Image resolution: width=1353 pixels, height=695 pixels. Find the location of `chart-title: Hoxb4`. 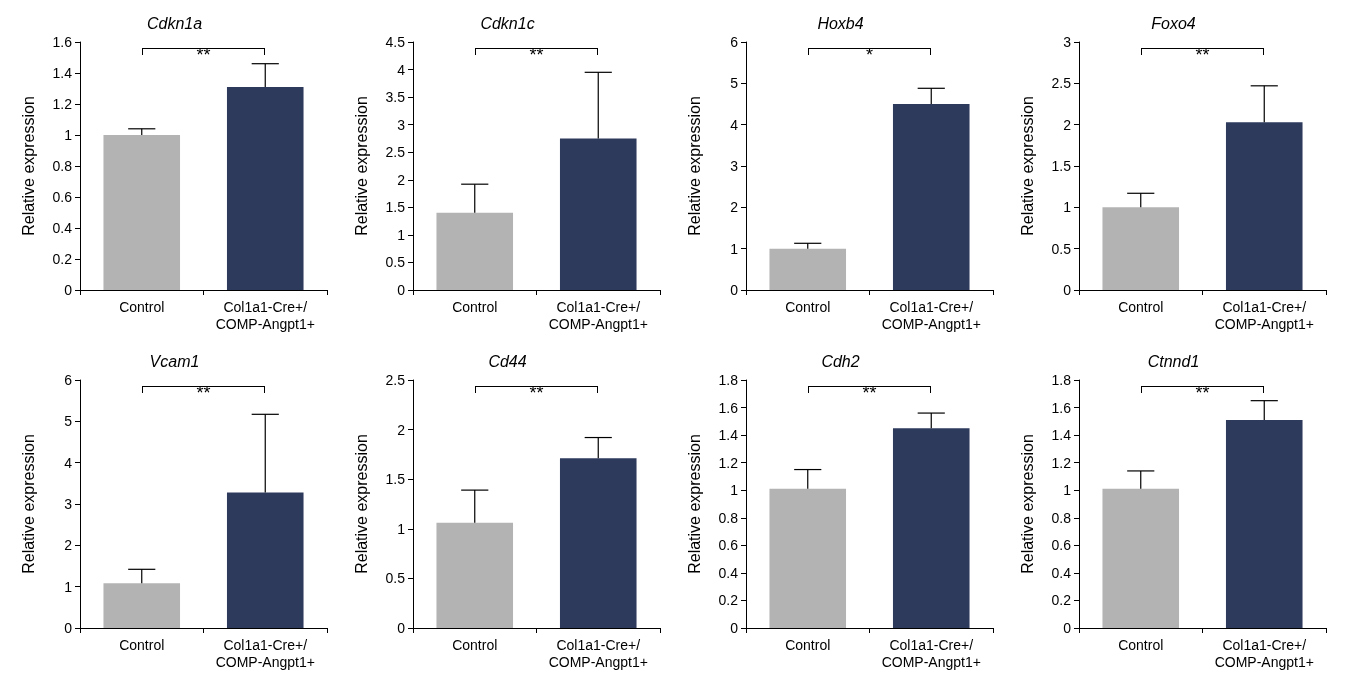

chart-title: Hoxb4 is located at coordinates (840, 23).